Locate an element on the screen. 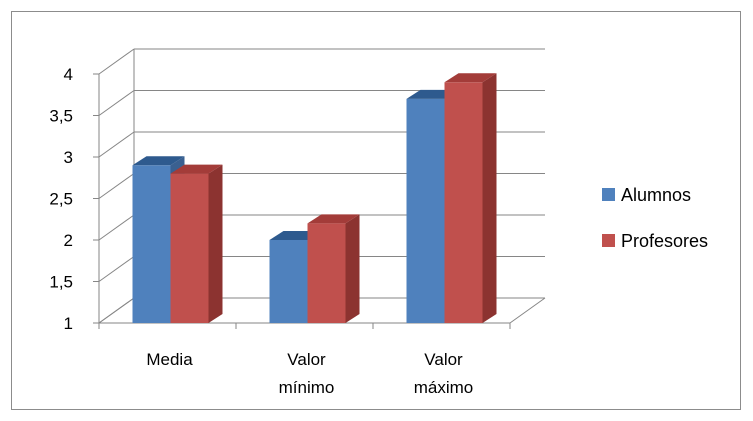 The image size is (753, 421). legend-swatch-alumnos is located at coordinates (608, 194).